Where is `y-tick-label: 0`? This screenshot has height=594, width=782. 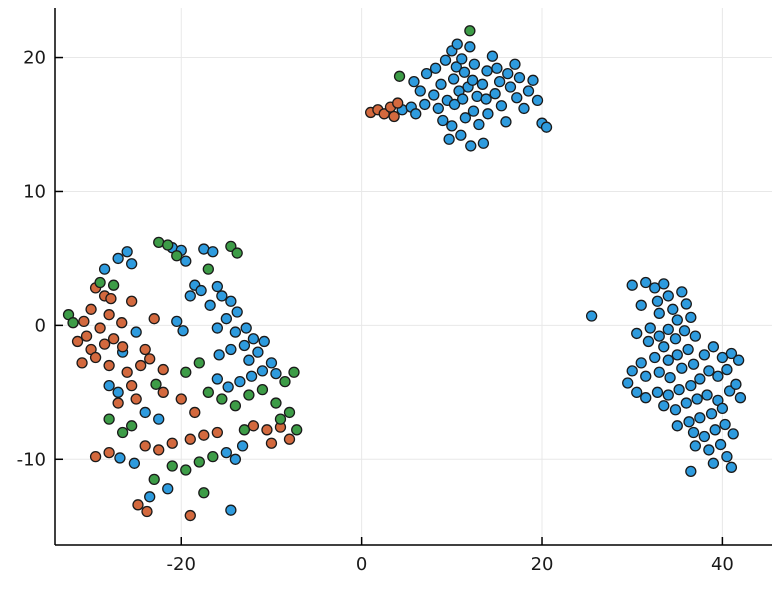 y-tick-label: 0 is located at coordinates (40, 325).